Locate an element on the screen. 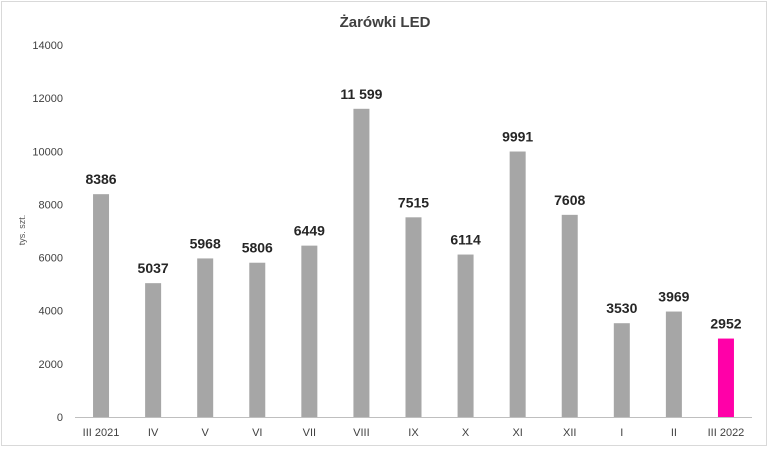 The width and height of the screenshot is (770, 449). chart-title: Żarówki LED is located at coordinates (385, 22).